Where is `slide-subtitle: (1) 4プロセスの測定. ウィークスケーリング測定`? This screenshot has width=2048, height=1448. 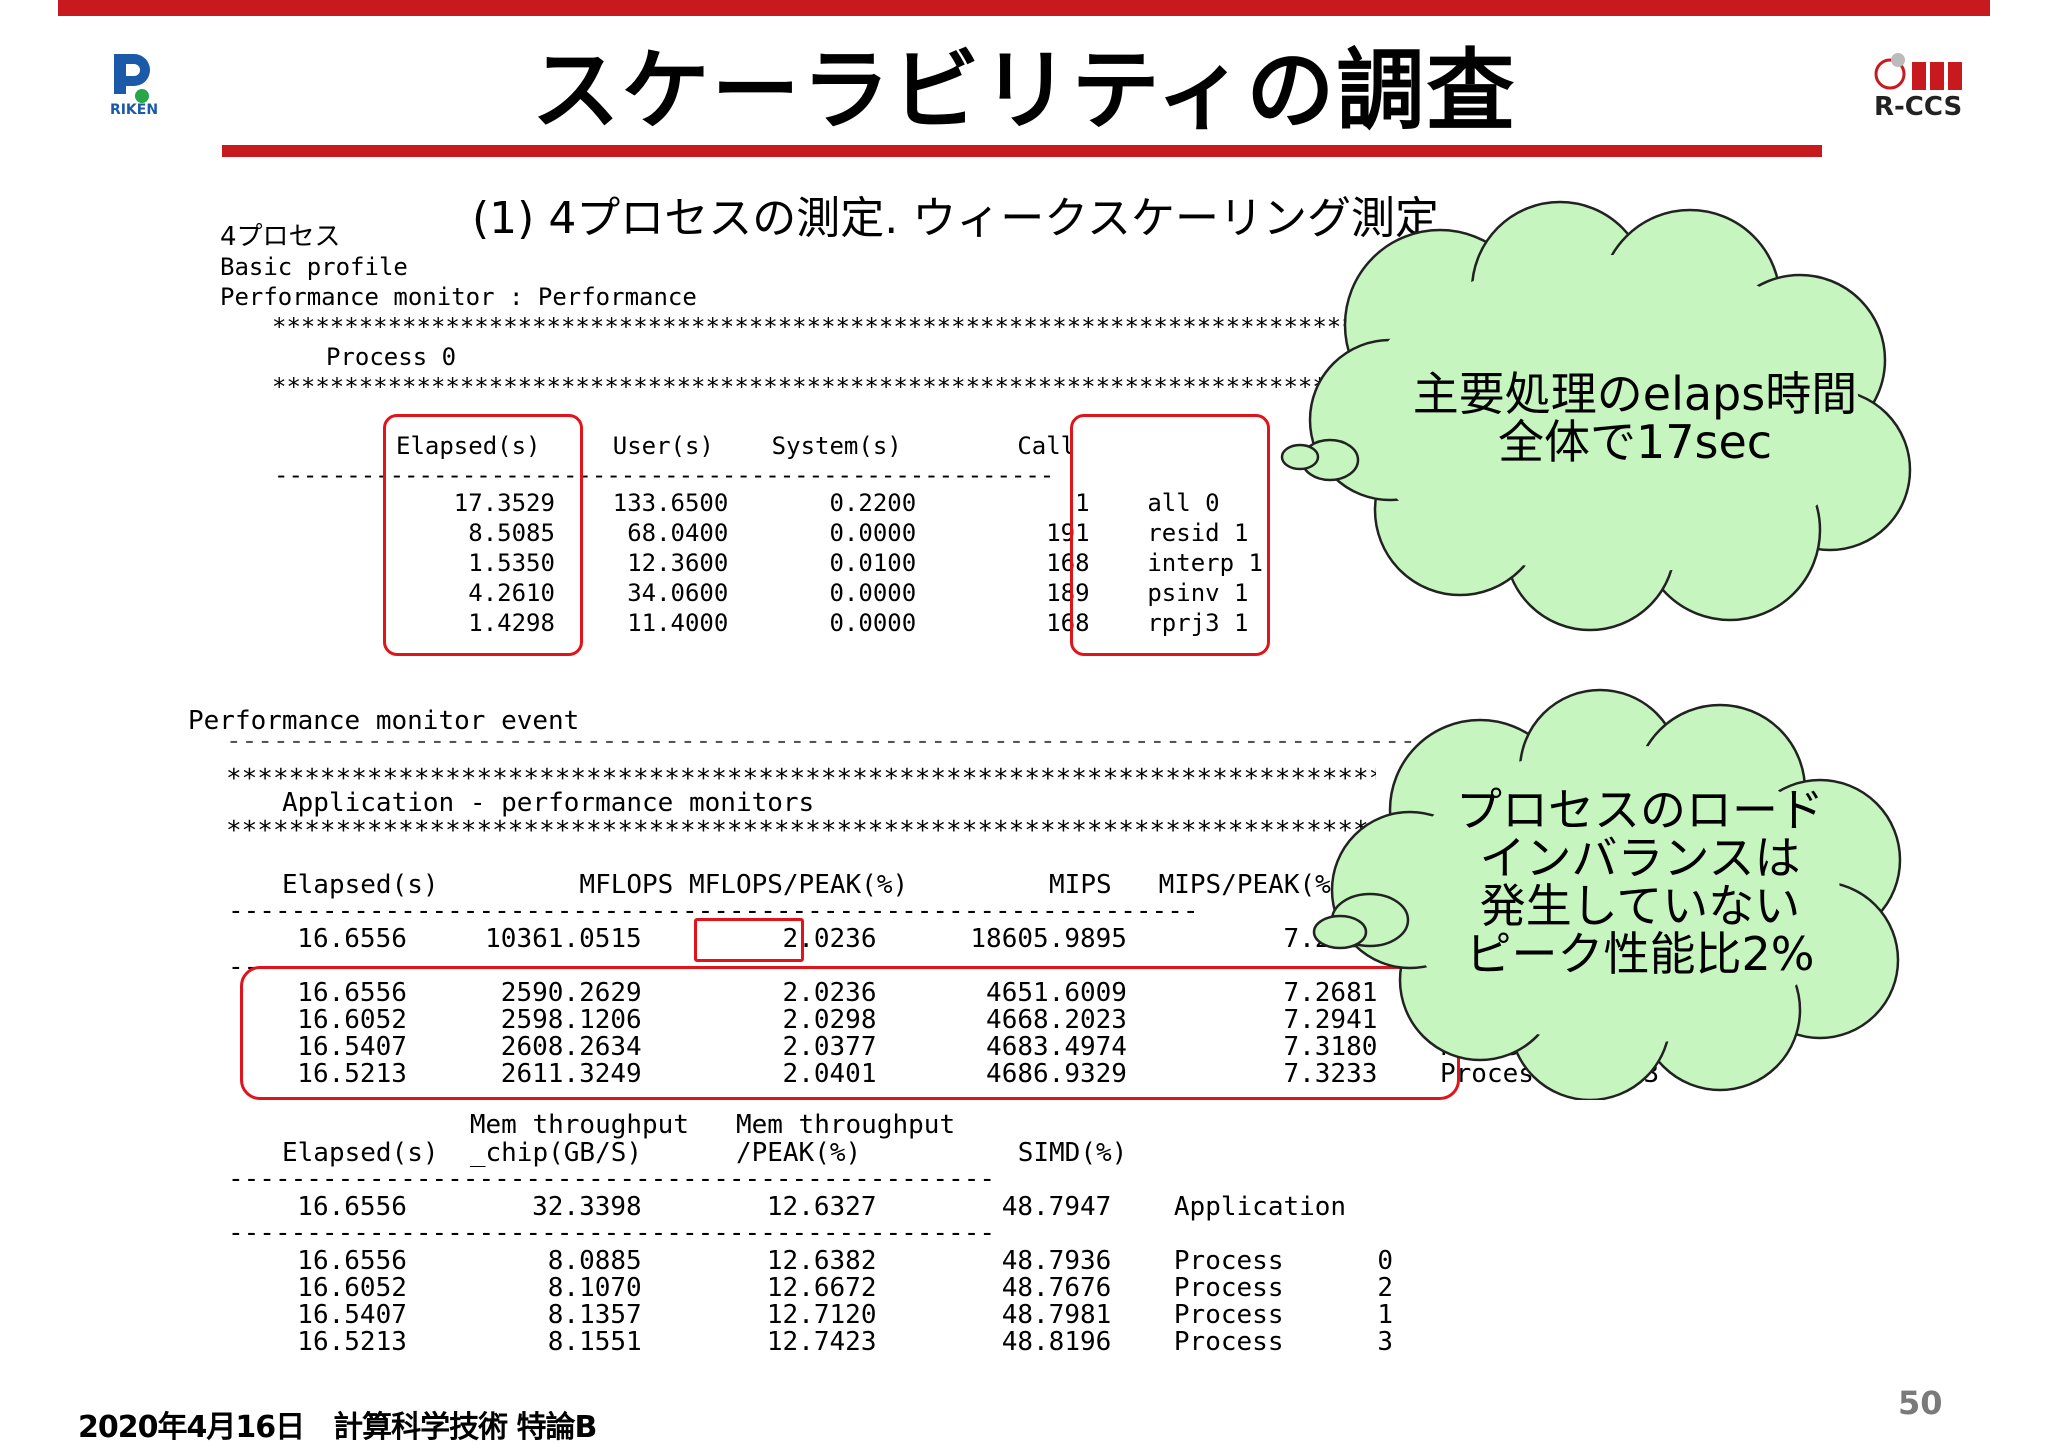
slide-subtitle: (1) 4プロセスの測定. ウィークスケーリング測定 is located at coordinates (955, 218).